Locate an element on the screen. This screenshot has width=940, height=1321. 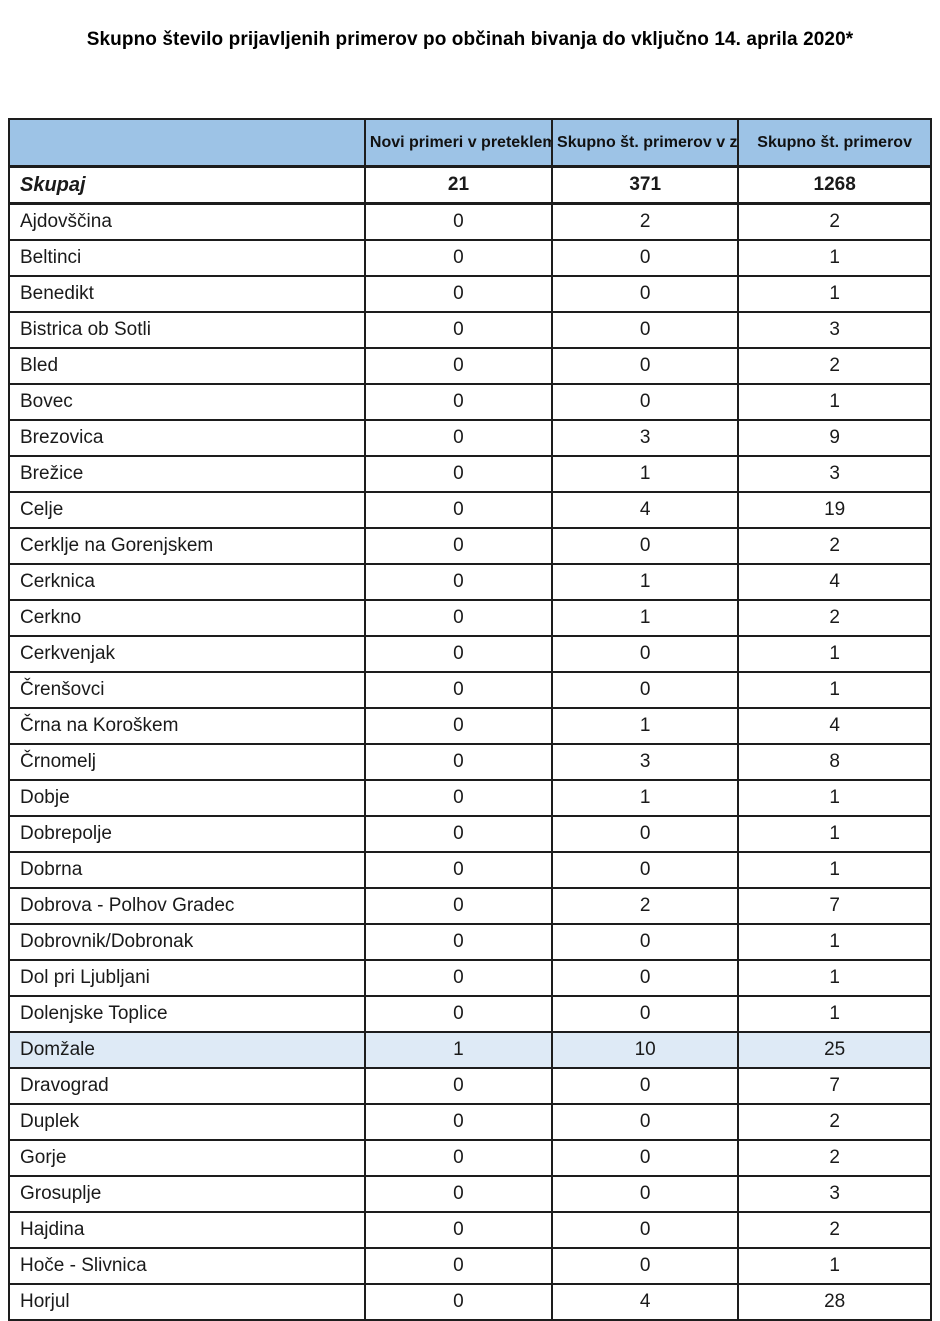
municipality-name: Dobrna is located at coordinates (187, 870).